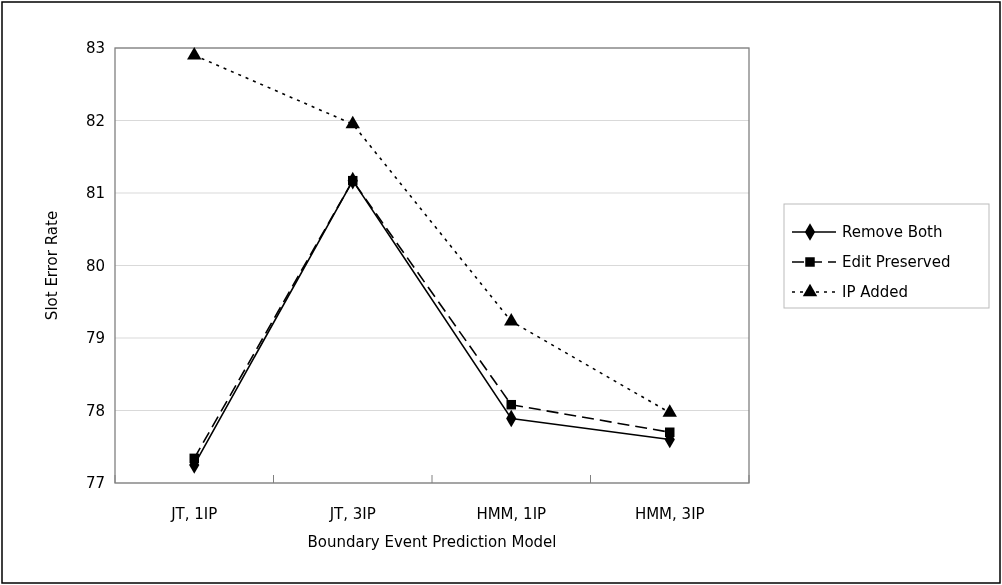  I want to click on legend-label: Edit Preserved, so click(896, 262).